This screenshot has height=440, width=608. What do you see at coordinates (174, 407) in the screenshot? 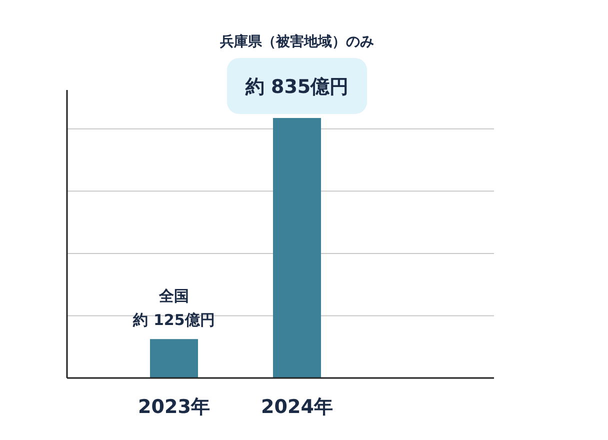
I see `x-tick-label: 2023年` at bounding box center [174, 407].